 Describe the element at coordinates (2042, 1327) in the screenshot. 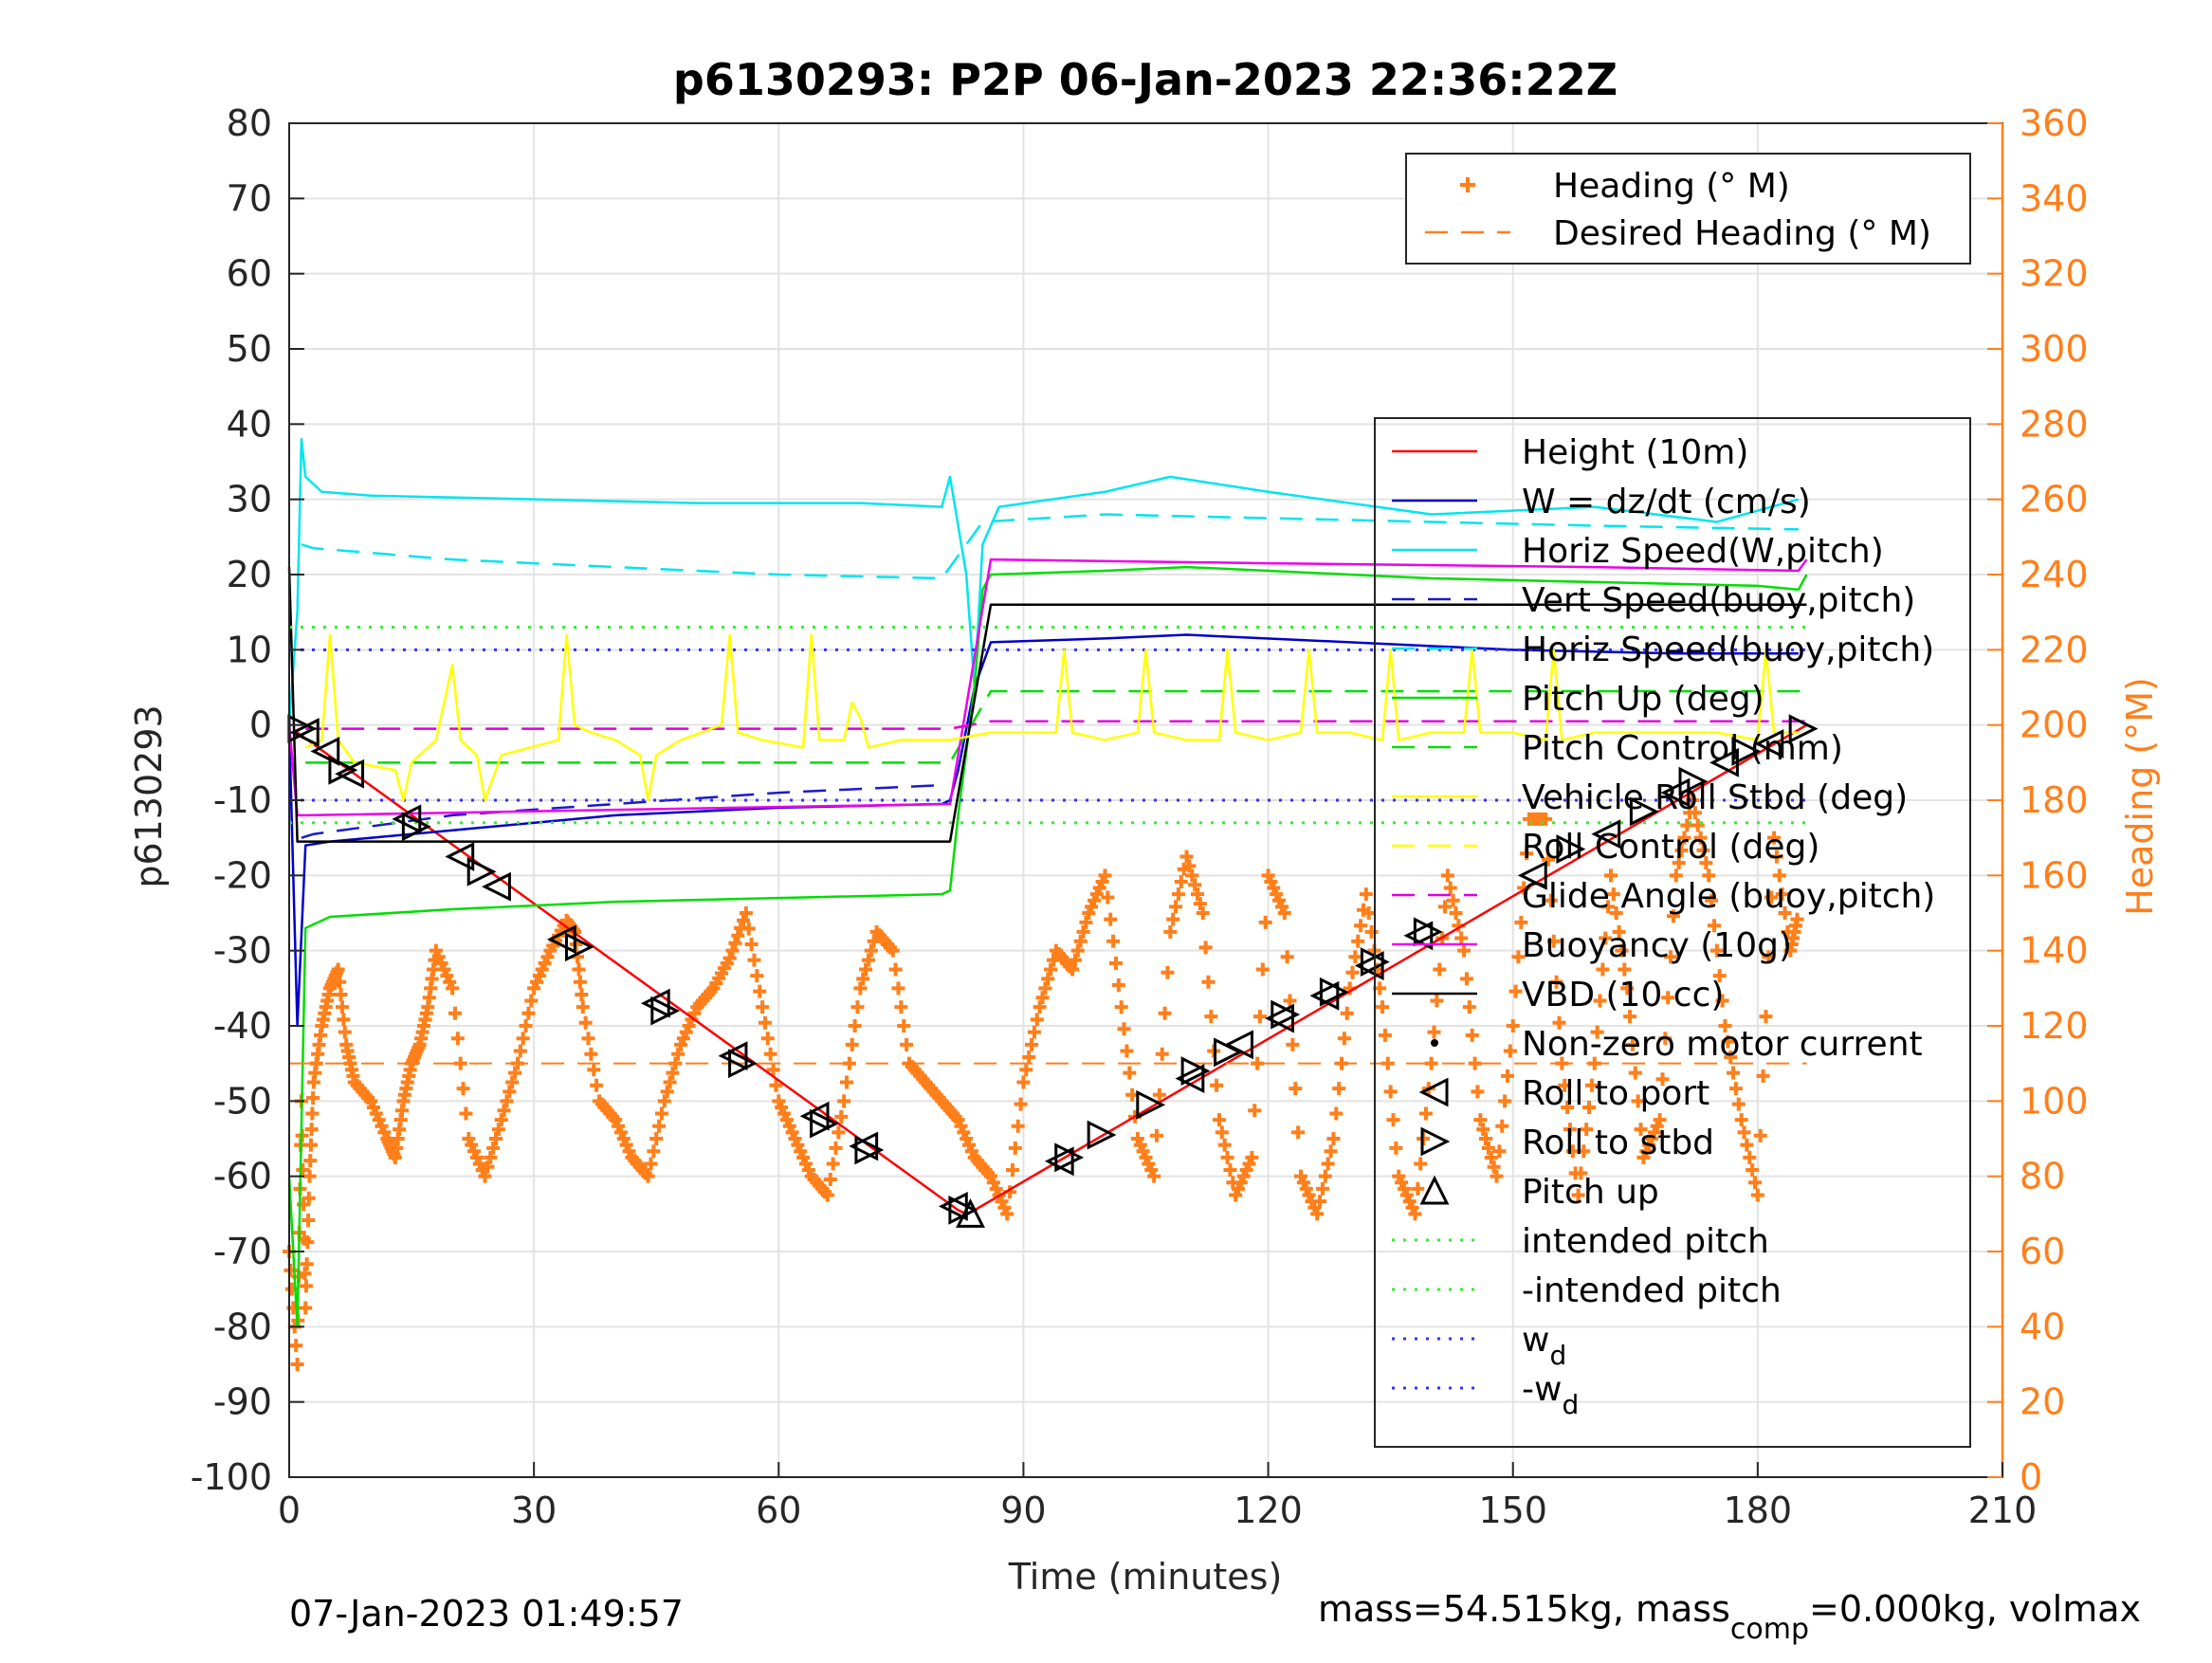

I see `y-right-tick-label: 40` at that location.